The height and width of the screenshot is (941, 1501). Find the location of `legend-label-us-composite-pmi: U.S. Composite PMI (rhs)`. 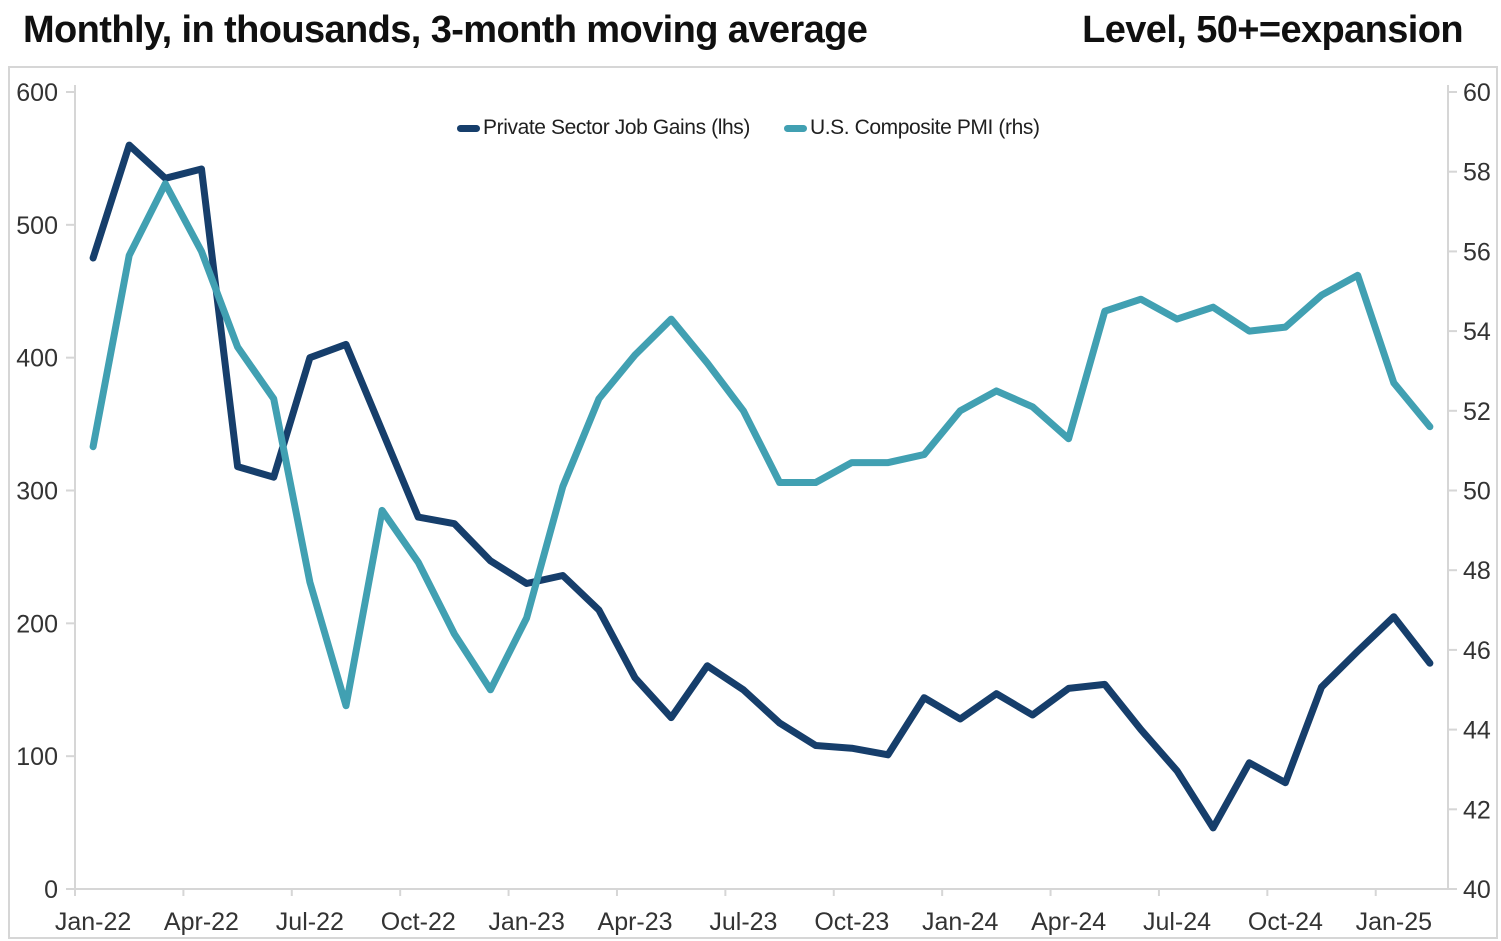

legend-label-us-composite-pmi: U.S. Composite PMI (rhs) is located at coordinates (924, 127).